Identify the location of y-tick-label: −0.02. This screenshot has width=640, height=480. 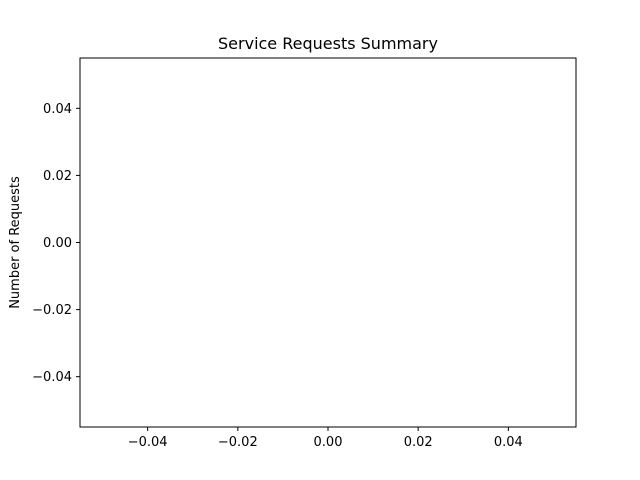
(52, 310).